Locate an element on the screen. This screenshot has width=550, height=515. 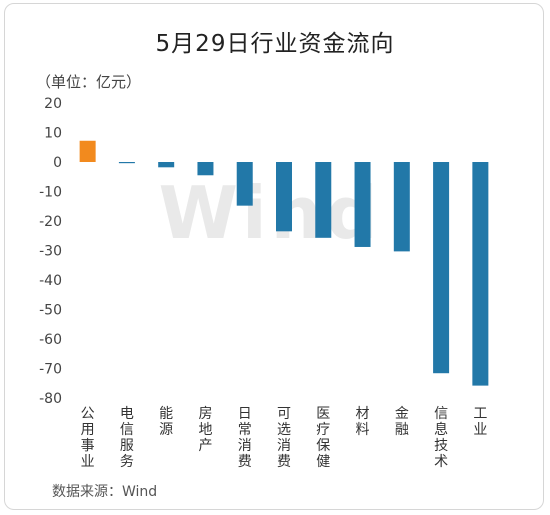
x-tick-label: 金融 is located at coordinates (402, 422).